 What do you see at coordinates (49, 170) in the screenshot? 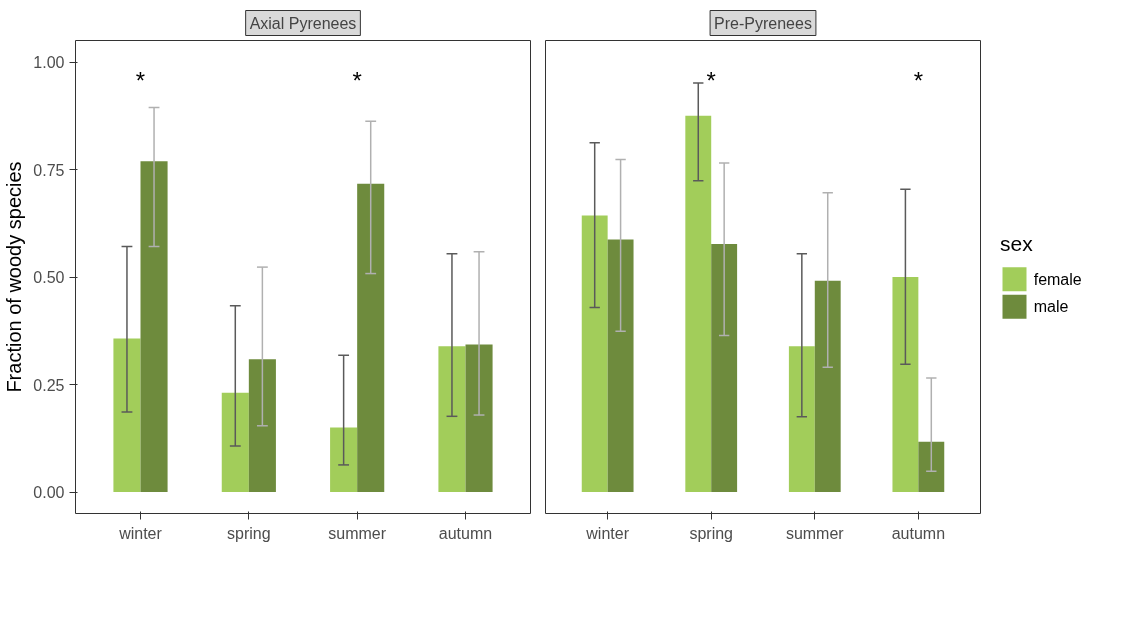
I see `y-tick-label: 0.75` at bounding box center [49, 170].